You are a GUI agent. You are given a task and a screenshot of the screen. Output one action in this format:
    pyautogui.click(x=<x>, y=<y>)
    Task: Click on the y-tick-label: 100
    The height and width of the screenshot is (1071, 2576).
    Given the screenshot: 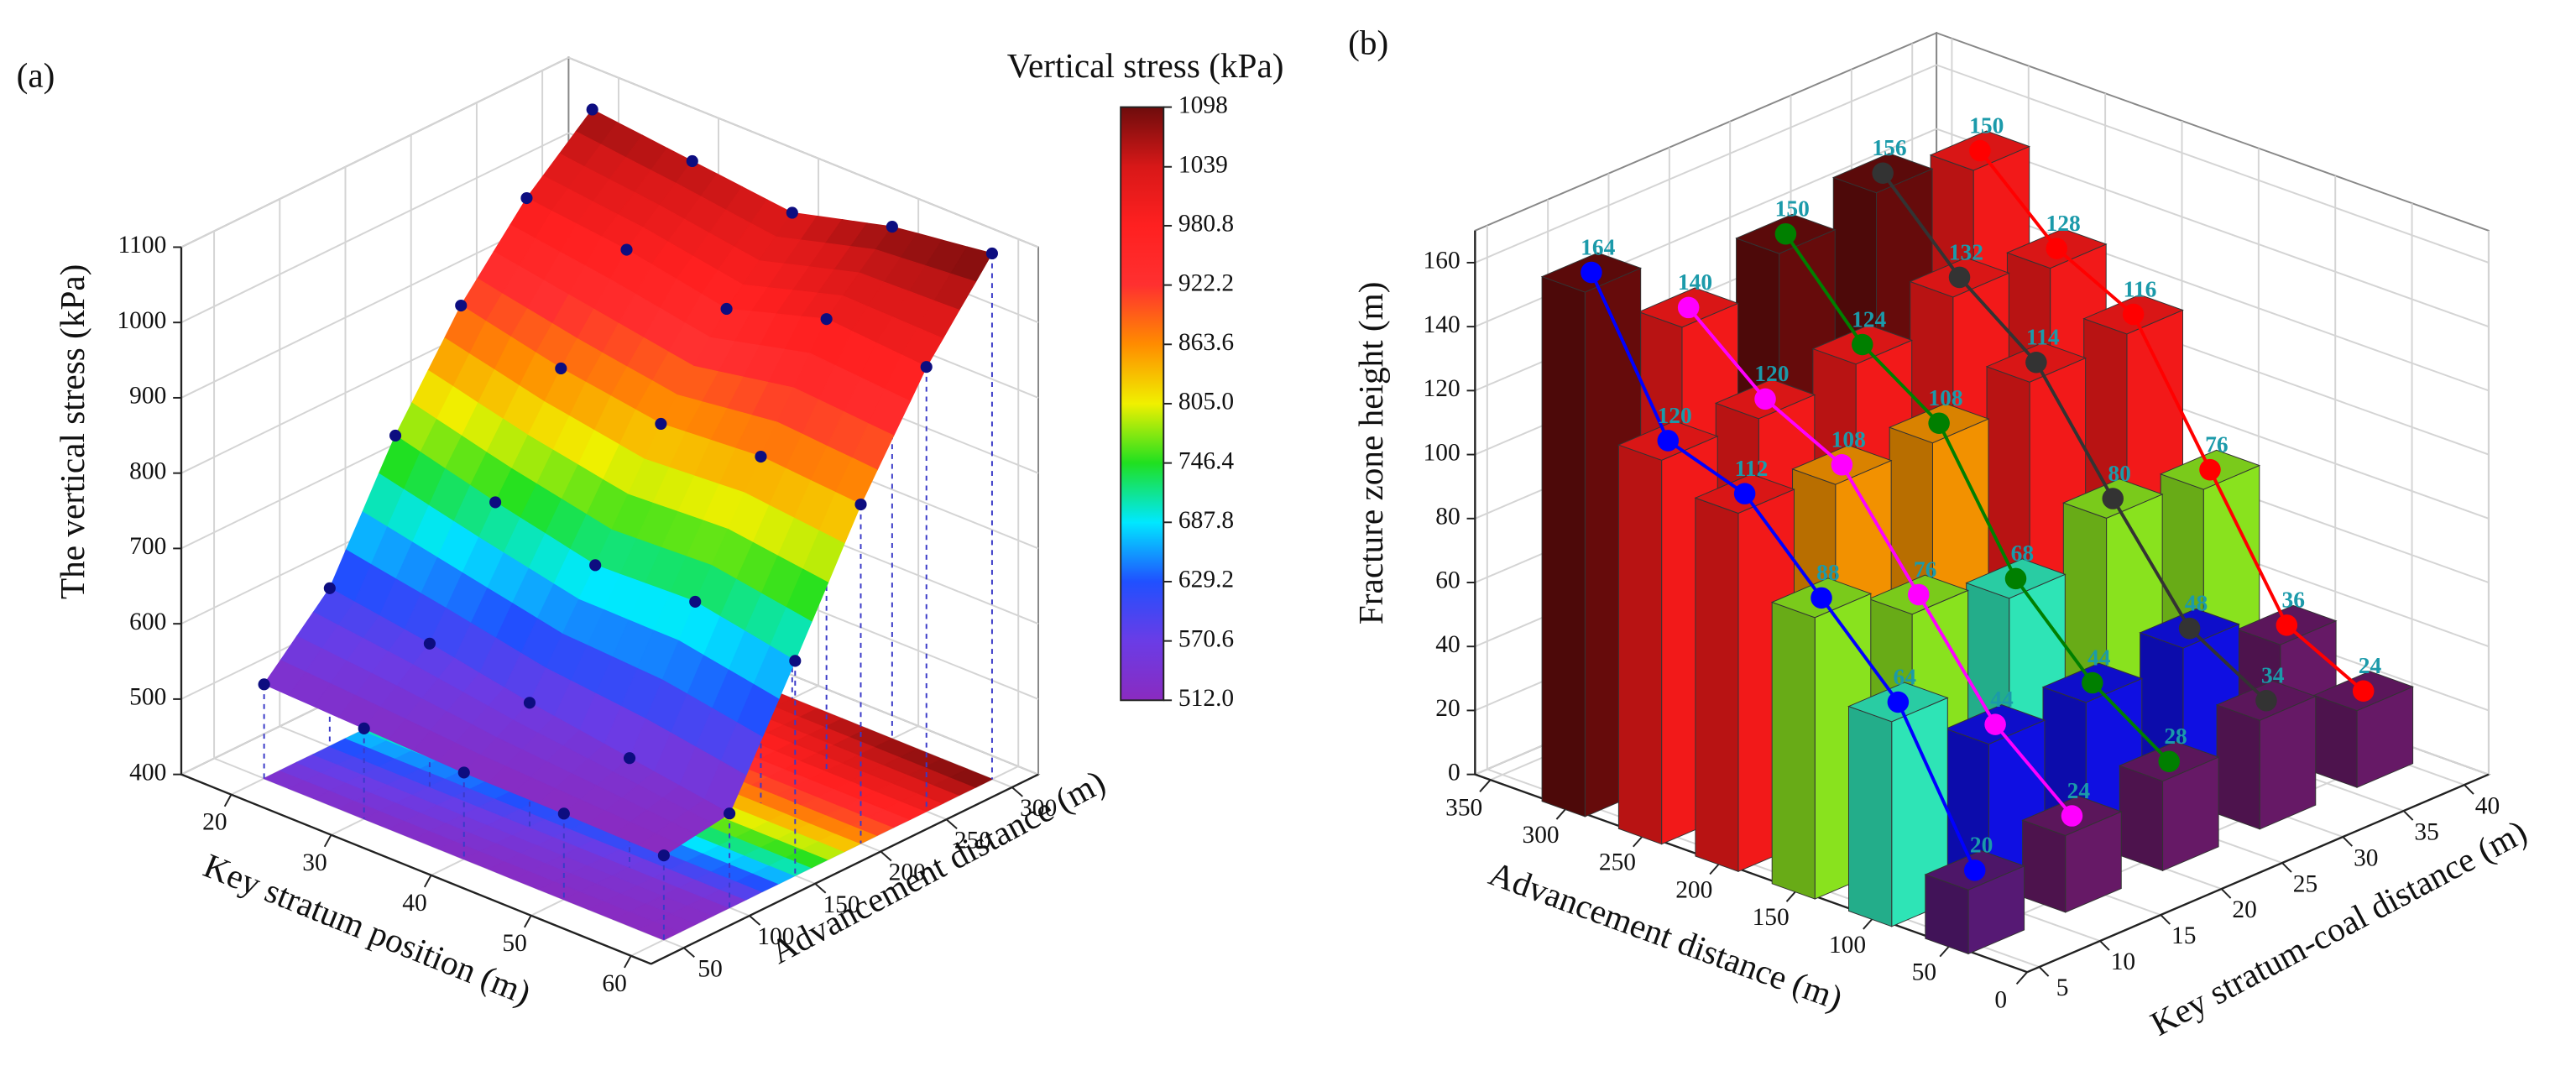 What is the action you would take?
    pyautogui.click(x=775, y=936)
    